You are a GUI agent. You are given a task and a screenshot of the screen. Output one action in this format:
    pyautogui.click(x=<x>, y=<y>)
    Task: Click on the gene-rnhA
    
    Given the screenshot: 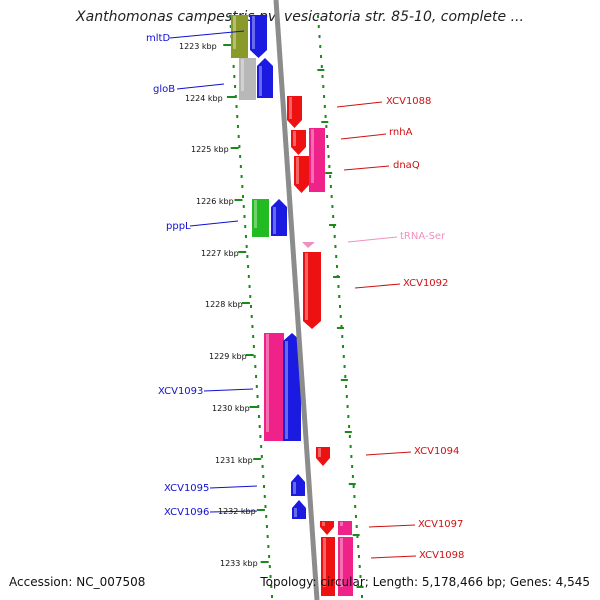 What is the action you would take?
    pyautogui.click(x=298, y=142)
    